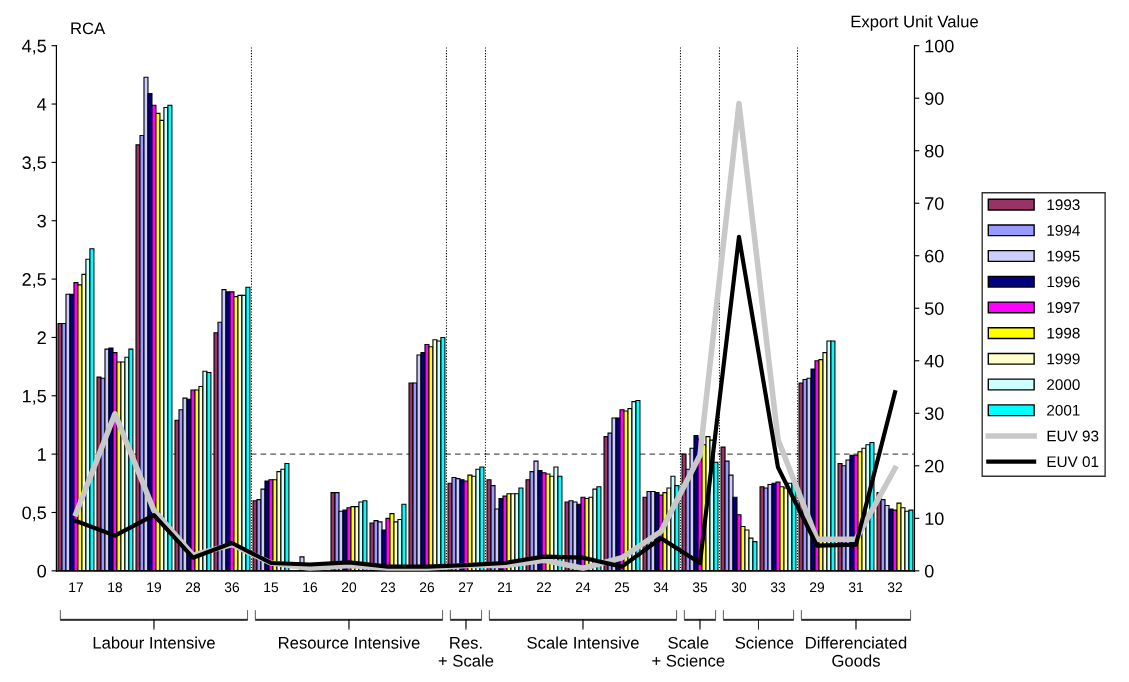  What do you see at coordinates (154, 587) in the screenshot?
I see `x-tick-label: 19` at bounding box center [154, 587].